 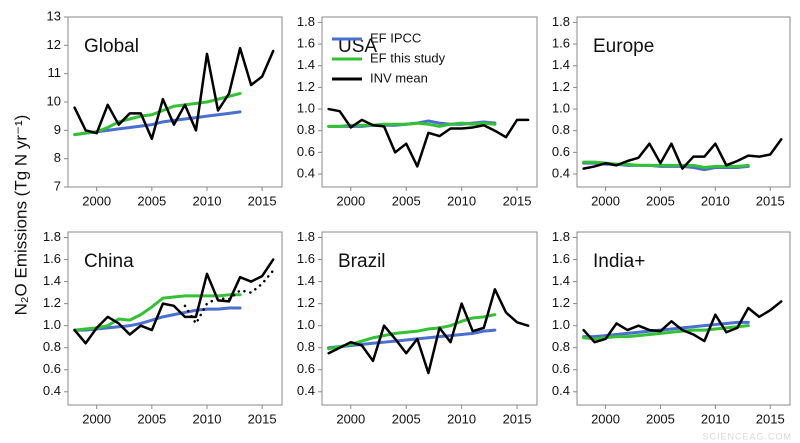 I want to click on panel: 7 8 9 10 11 12 13 2000 2005 2010 2015 Global, so click(x=165, y=108).